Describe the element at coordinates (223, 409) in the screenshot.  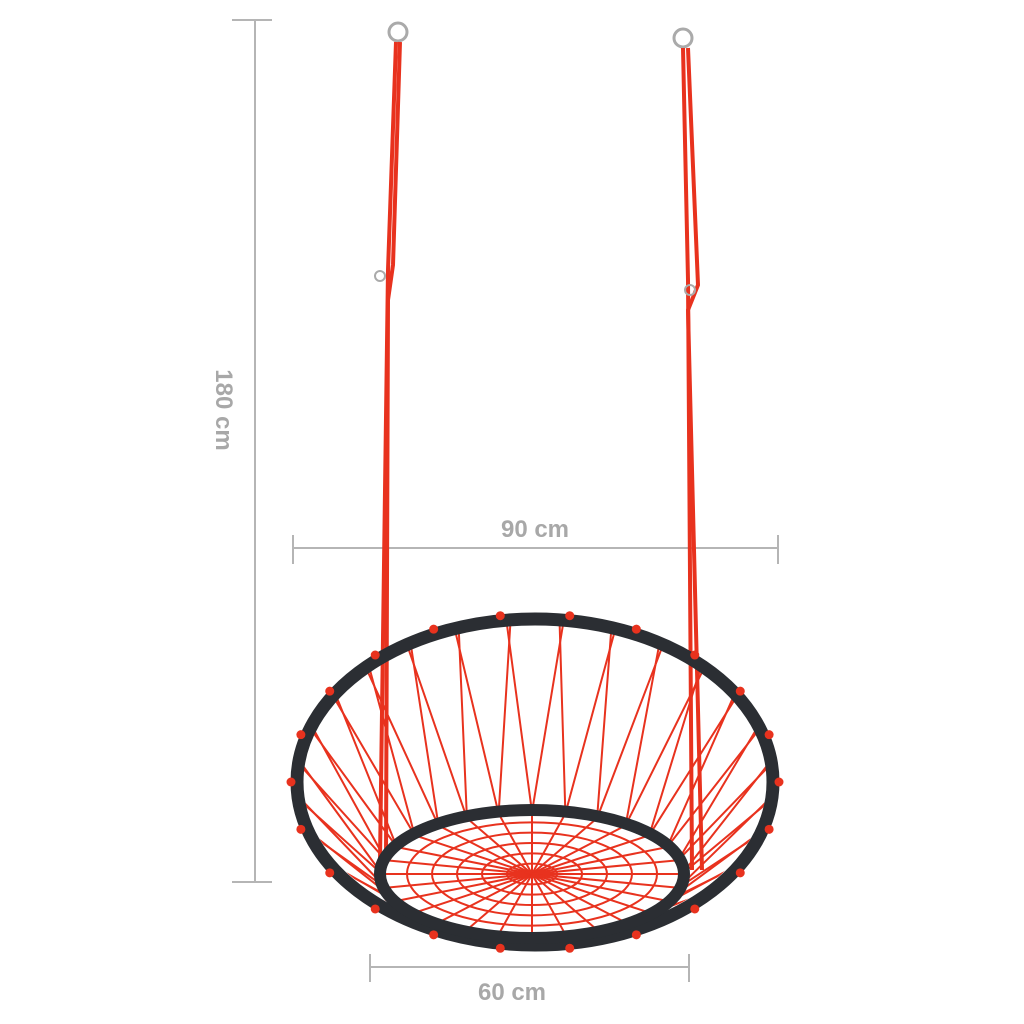
I see `height-label: 180 cm` at that location.